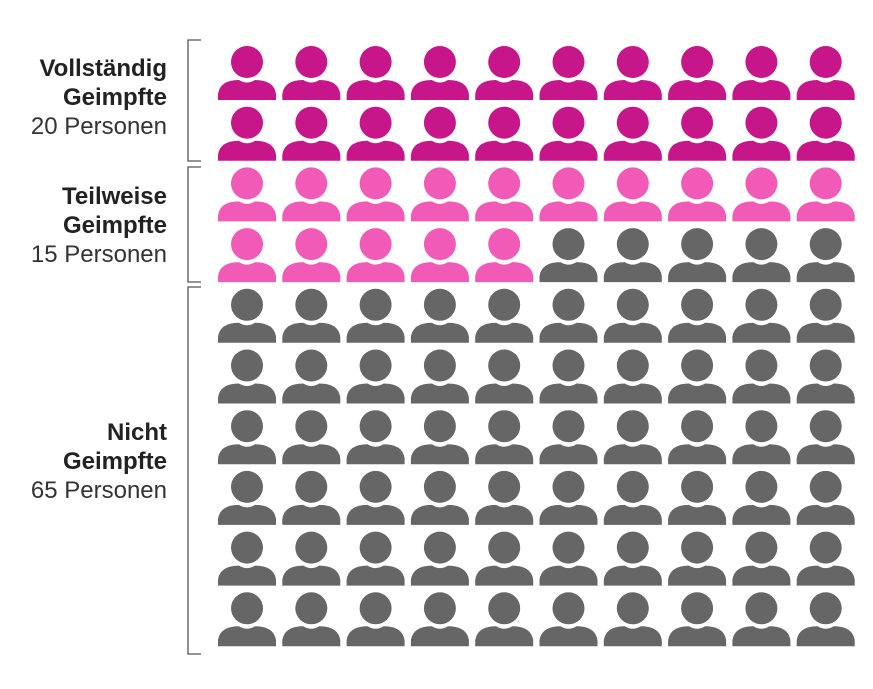 The width and height of the screenshot is (873, 689). What do you see at coordinates (99, 97) in the screenshot?
I see `group-label-fully-vaccinated: Vollständig Geimpfte 20 Personen` at bounding box center [99, 97].